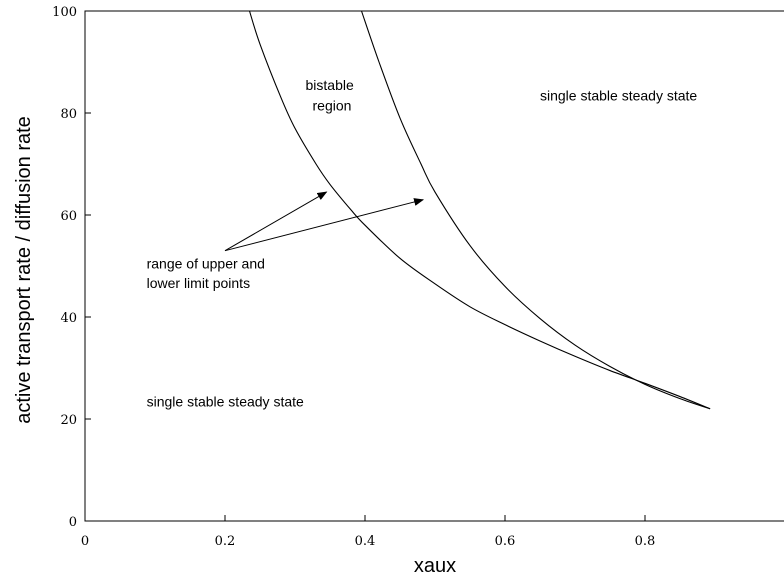 The height and width of the screenshot is (577, 784). I want to click on x-axis-label: xaux, so click(435, 566).